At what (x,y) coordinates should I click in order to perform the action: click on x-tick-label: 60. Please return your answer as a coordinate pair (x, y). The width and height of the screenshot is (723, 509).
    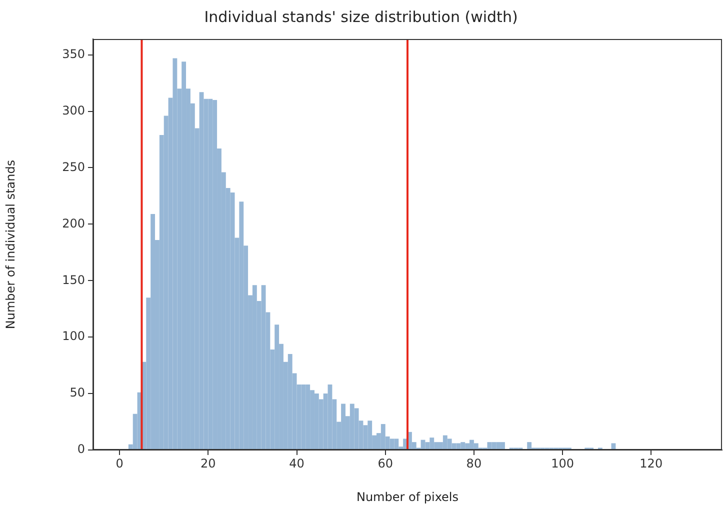
    Looking at the image, I should click on (385, 463).